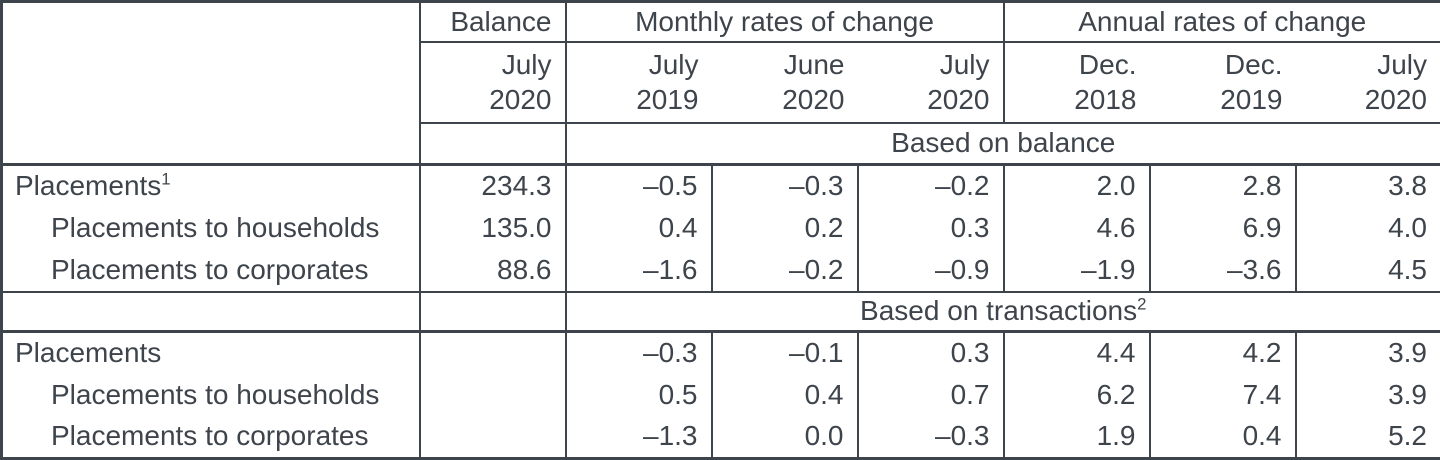  Describe the element at coordinates (211, 352) in the screenshot. I see `row-label-cell: Placements` at that location.